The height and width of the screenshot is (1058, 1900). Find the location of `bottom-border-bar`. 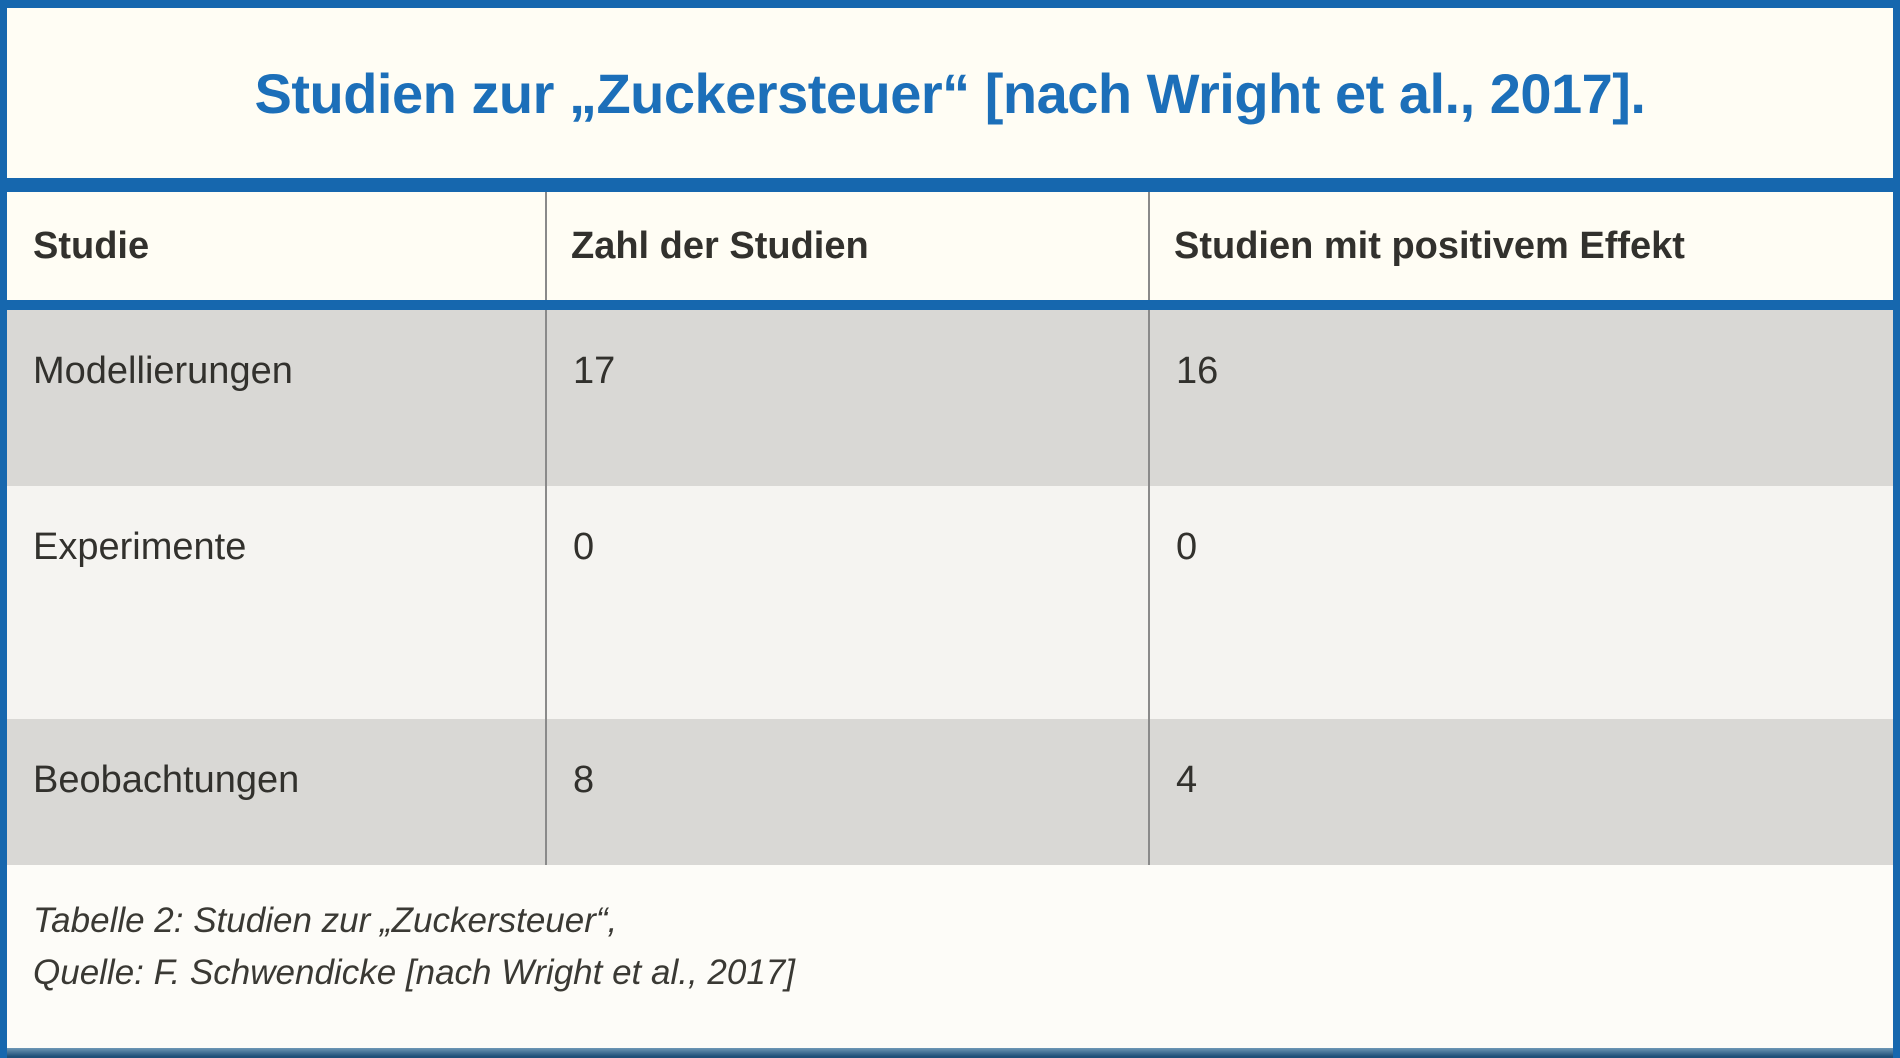

bottom-border-bar is located at coordinates (950, 1053).